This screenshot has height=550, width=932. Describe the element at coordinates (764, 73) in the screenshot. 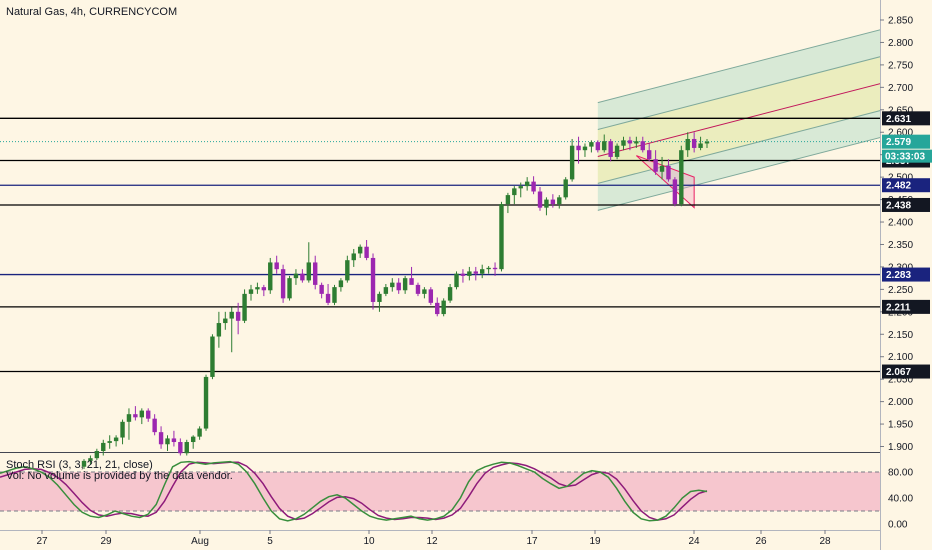

I see `channel-upper-band` at that location.